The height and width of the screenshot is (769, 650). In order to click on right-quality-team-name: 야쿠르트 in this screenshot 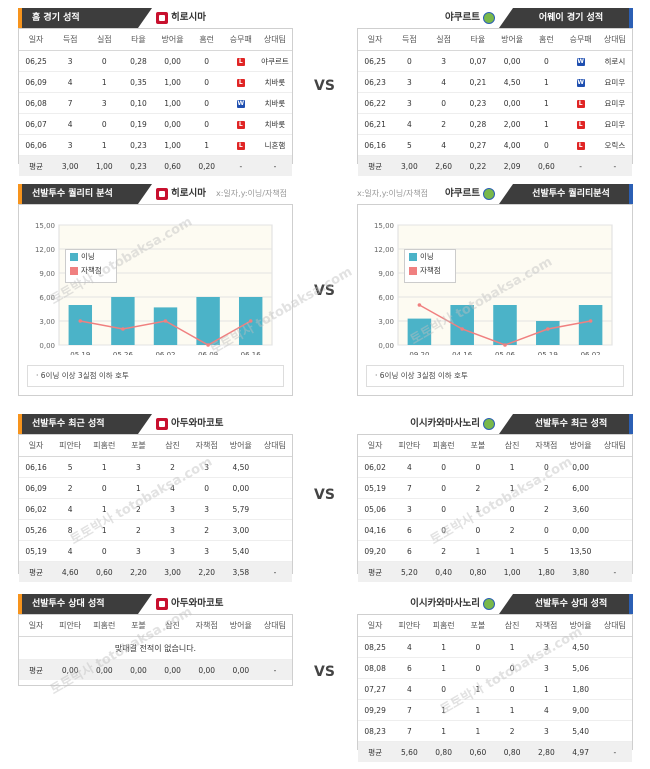, I will do `click(462, 193)`.